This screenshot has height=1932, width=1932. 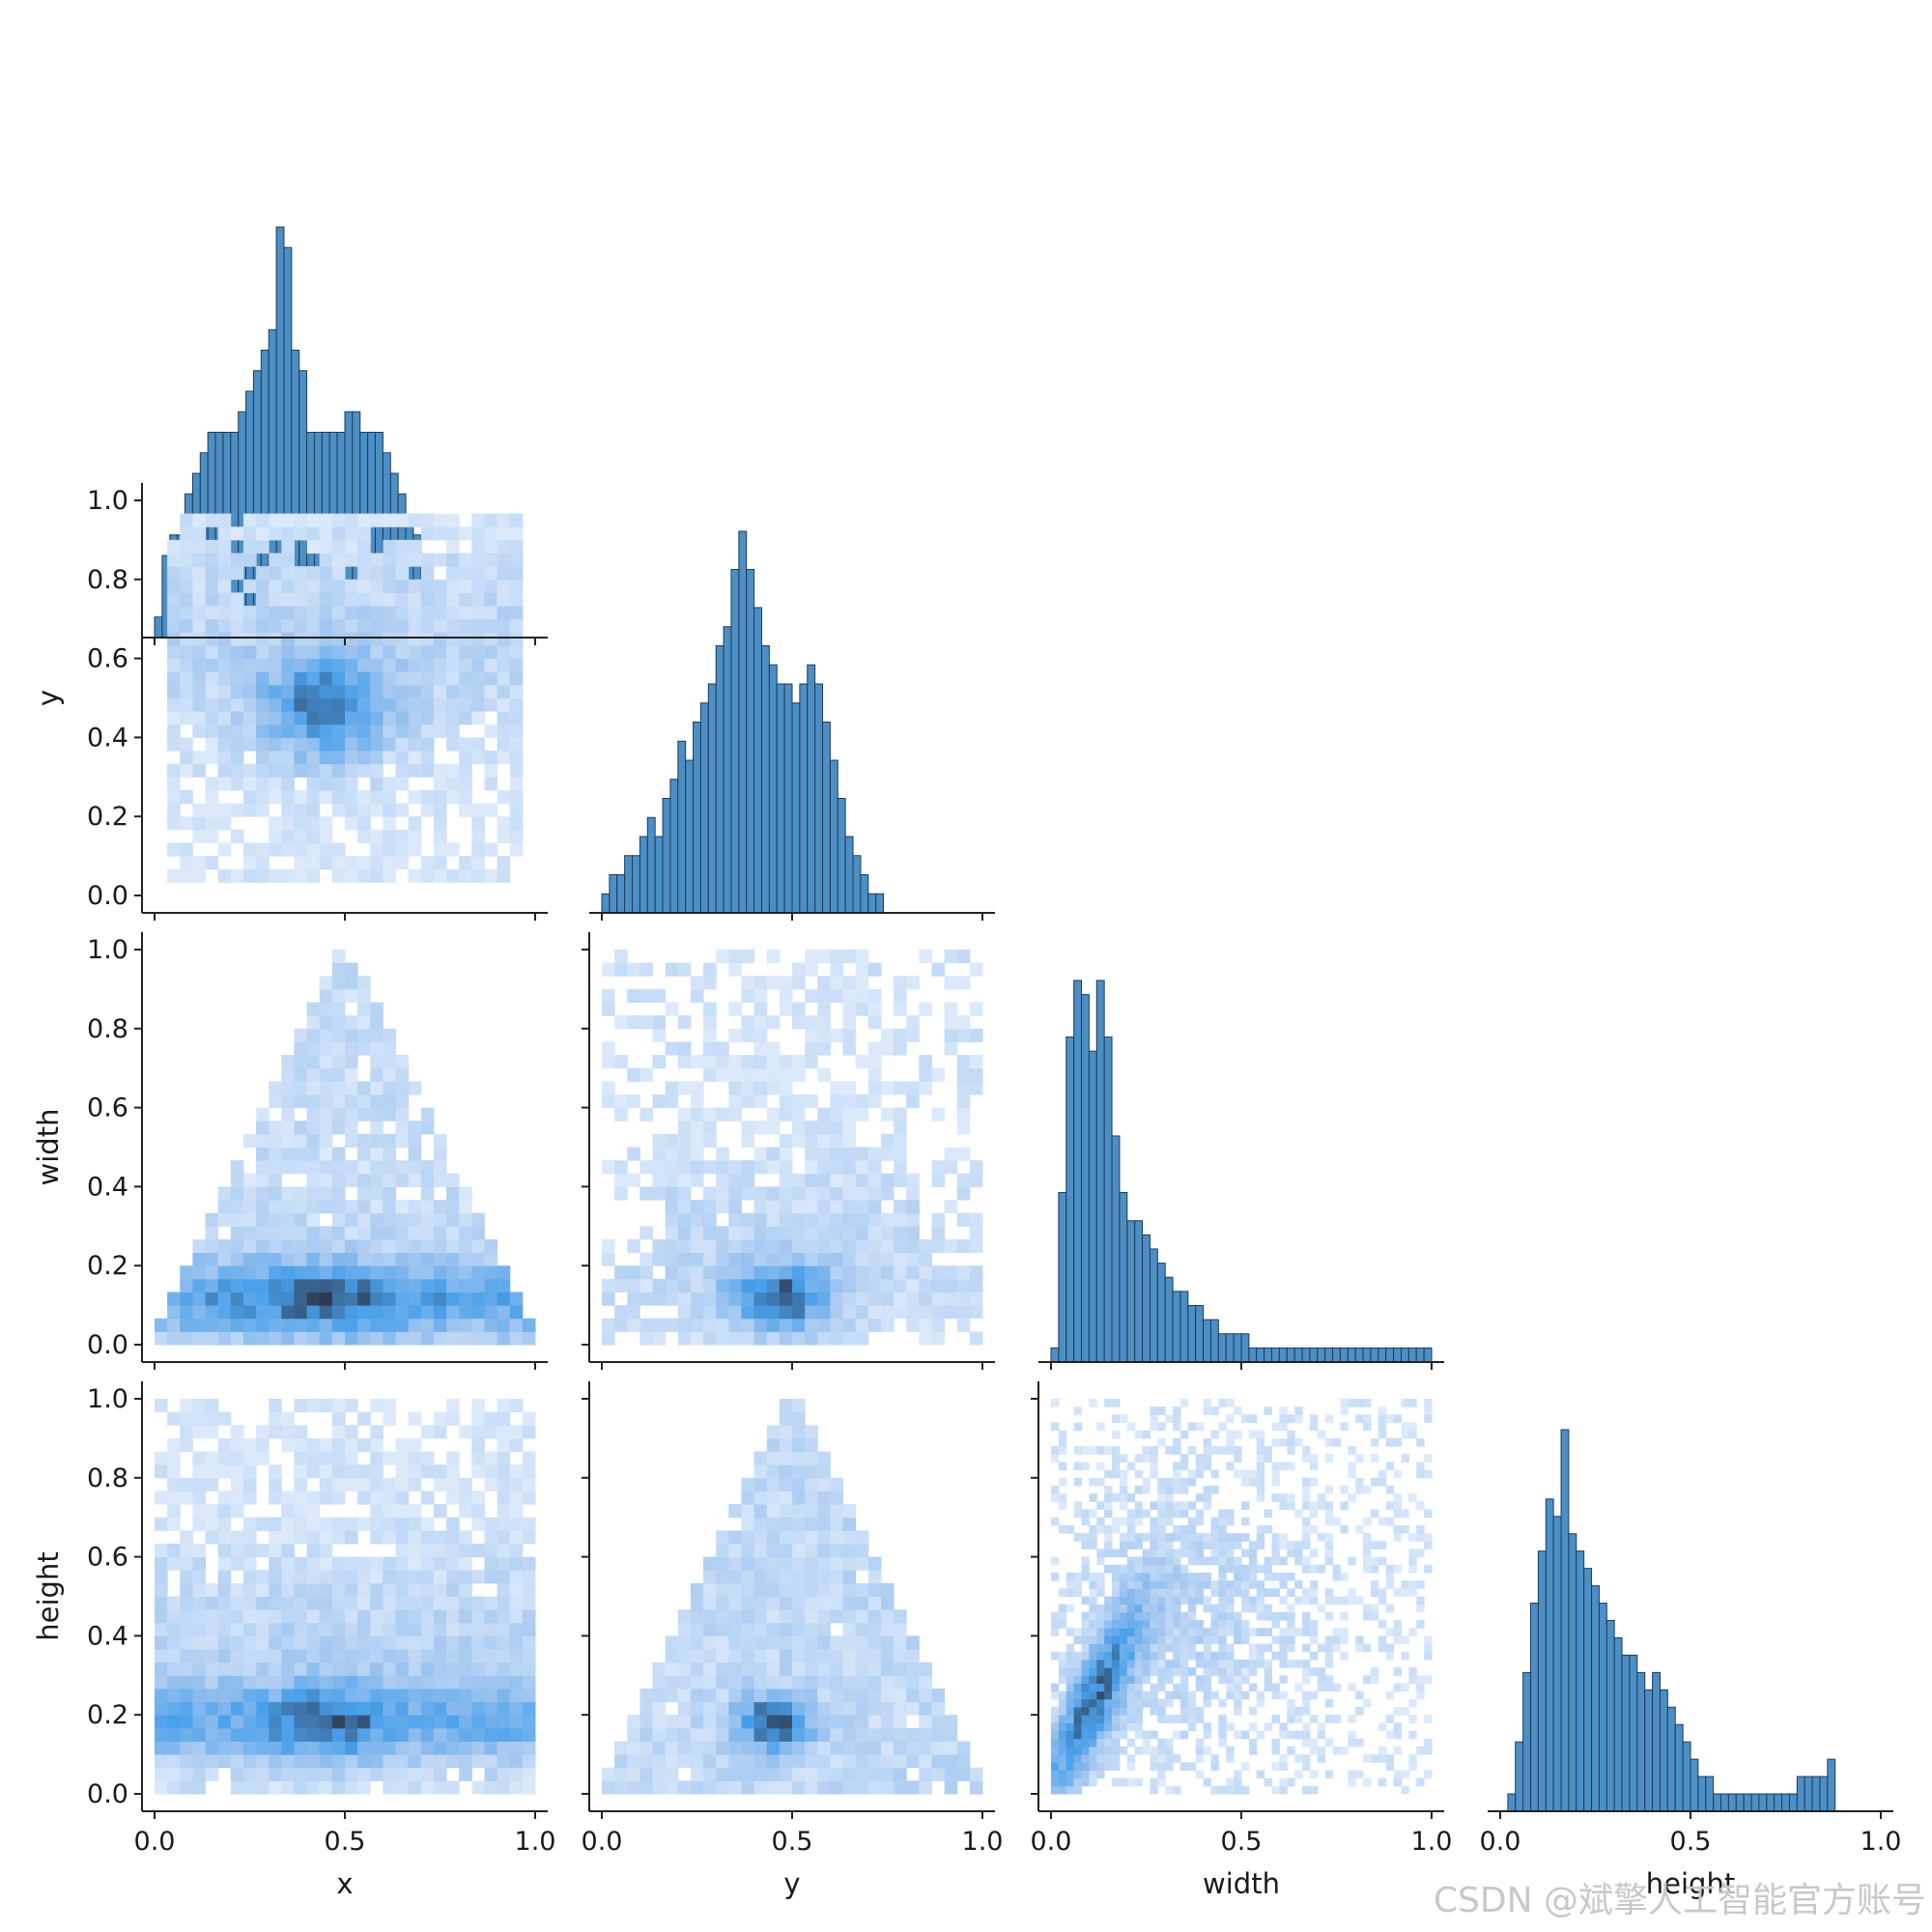 What do you see at coordinates (107, 1029) in the screenshot?
I see `y-tick-label: 0.8` at bounding box center [107, 1029].